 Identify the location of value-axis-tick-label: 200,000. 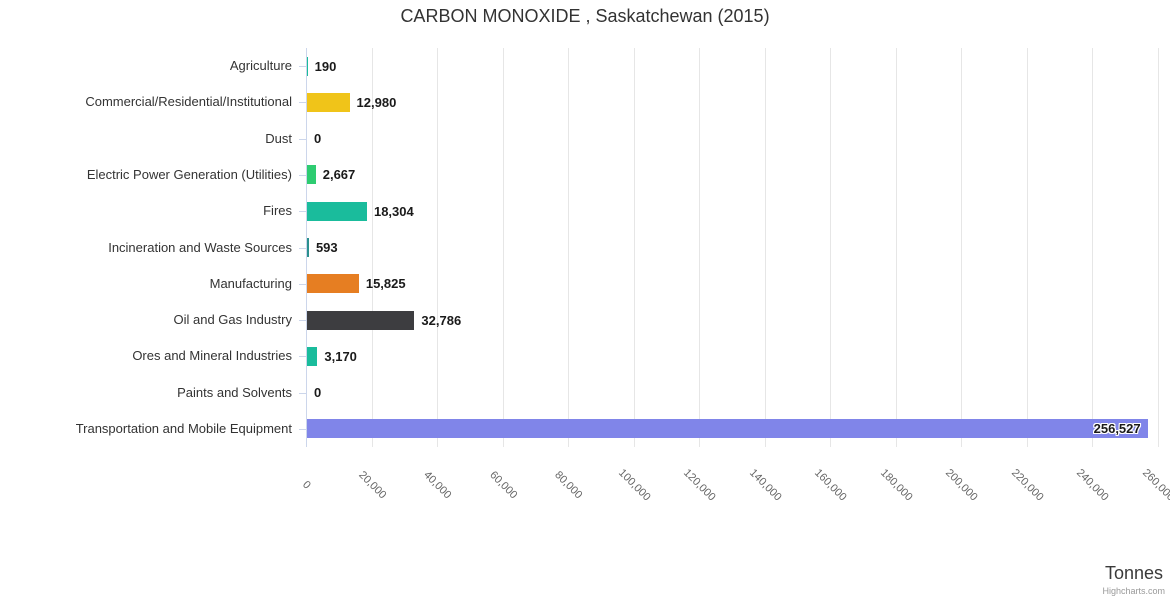
(962, 485).